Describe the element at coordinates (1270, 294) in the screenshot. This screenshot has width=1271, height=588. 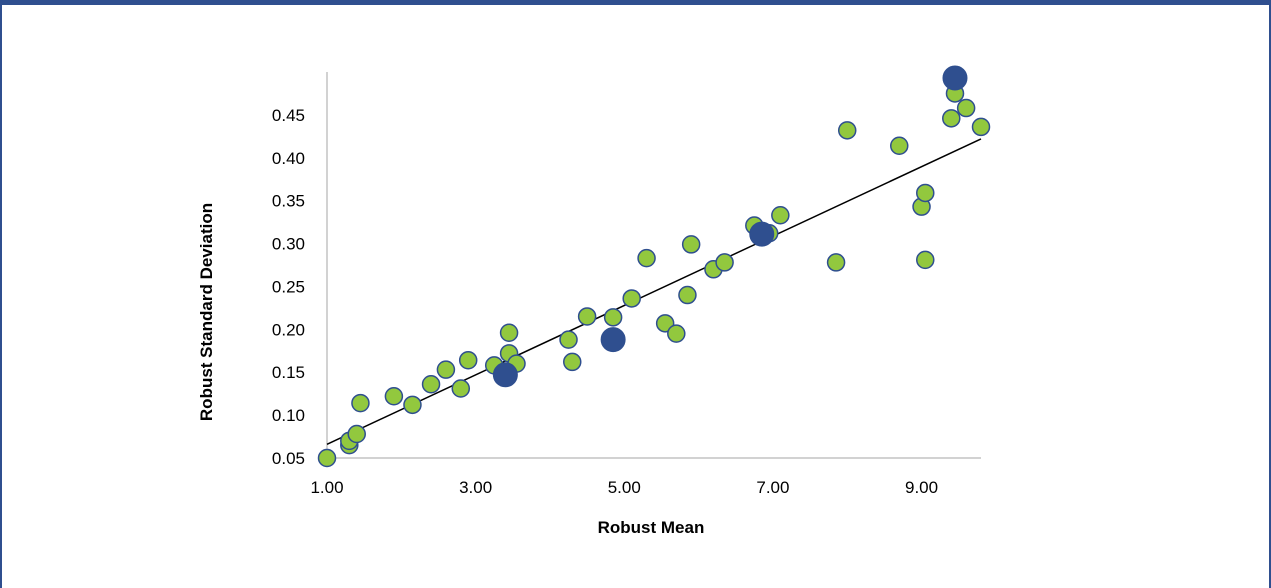
I see `right-border` at that location.